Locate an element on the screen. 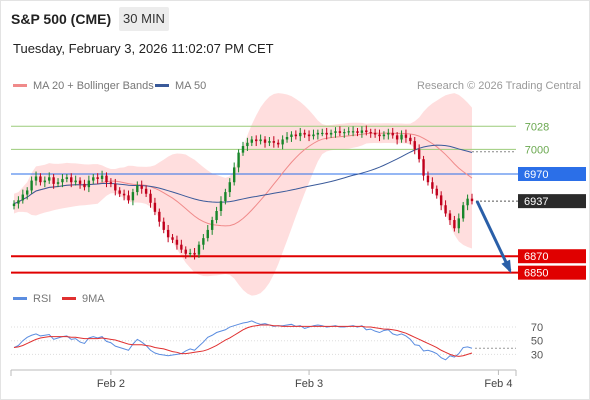 This screenshot has height=400, width=590. level-label-7000: 7000 is located at coordinates (537, 150).